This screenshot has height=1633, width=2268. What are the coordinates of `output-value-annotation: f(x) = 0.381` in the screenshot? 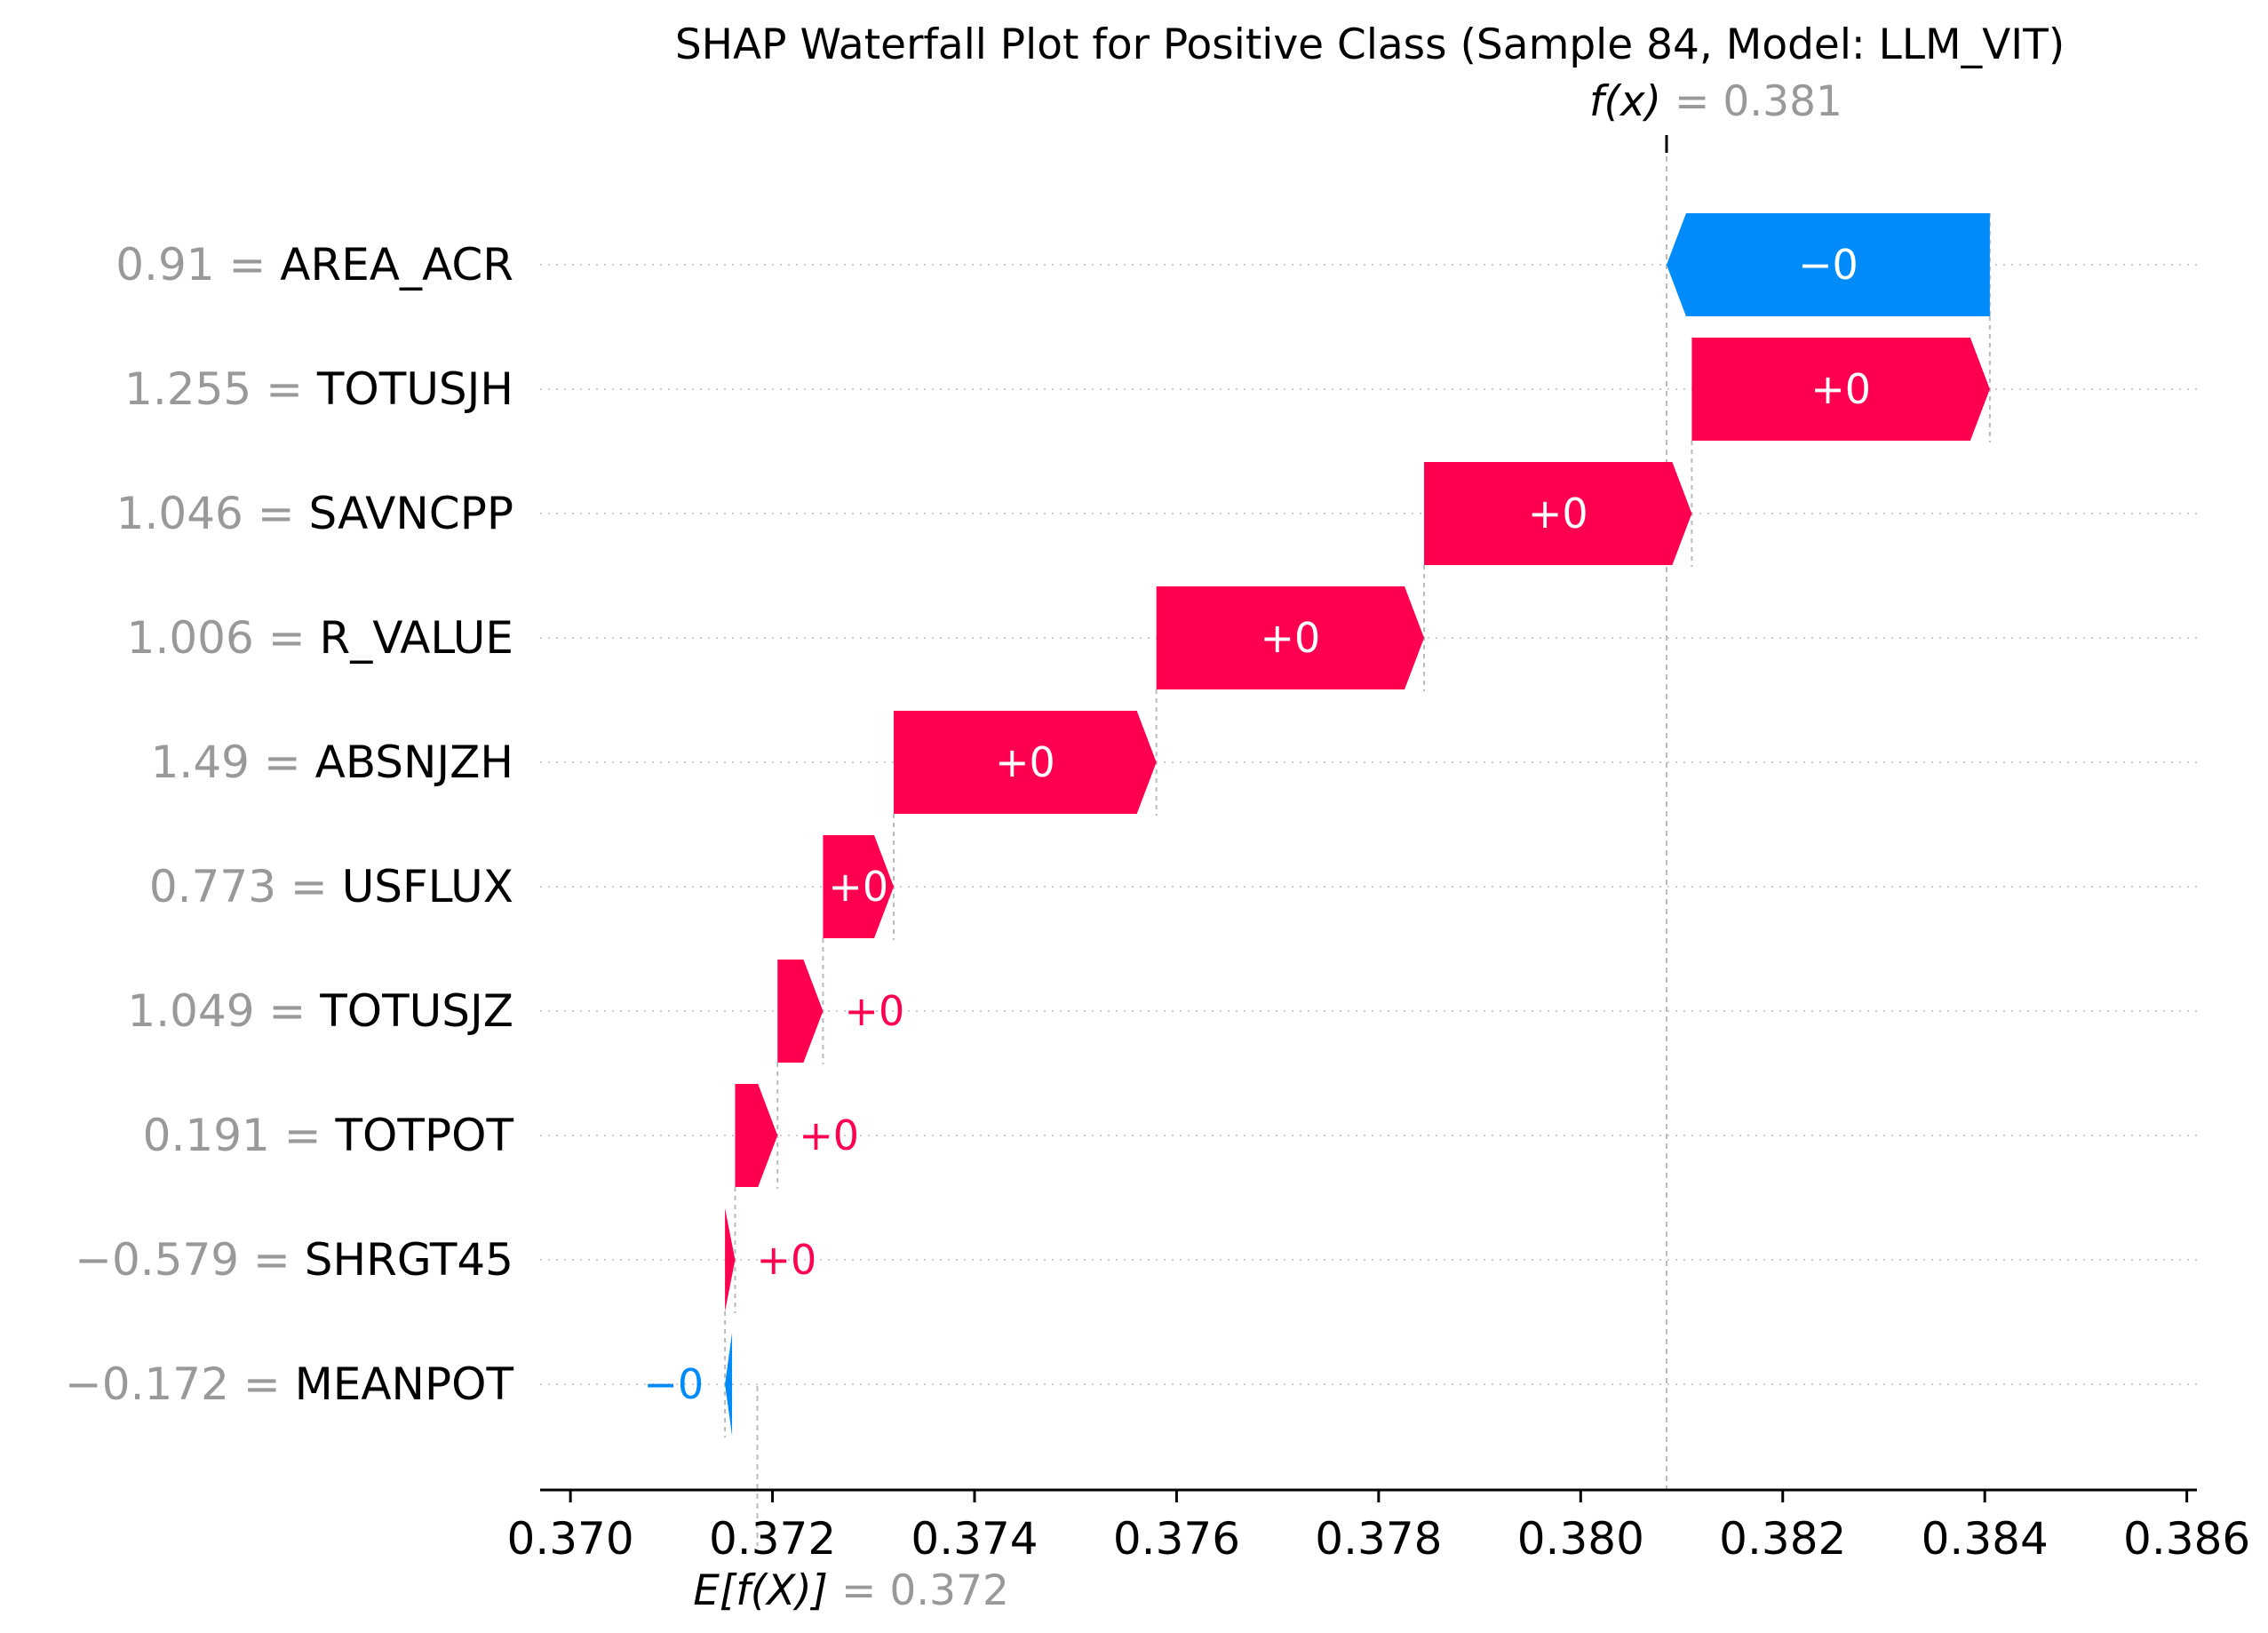 It's located at (1715, 101).